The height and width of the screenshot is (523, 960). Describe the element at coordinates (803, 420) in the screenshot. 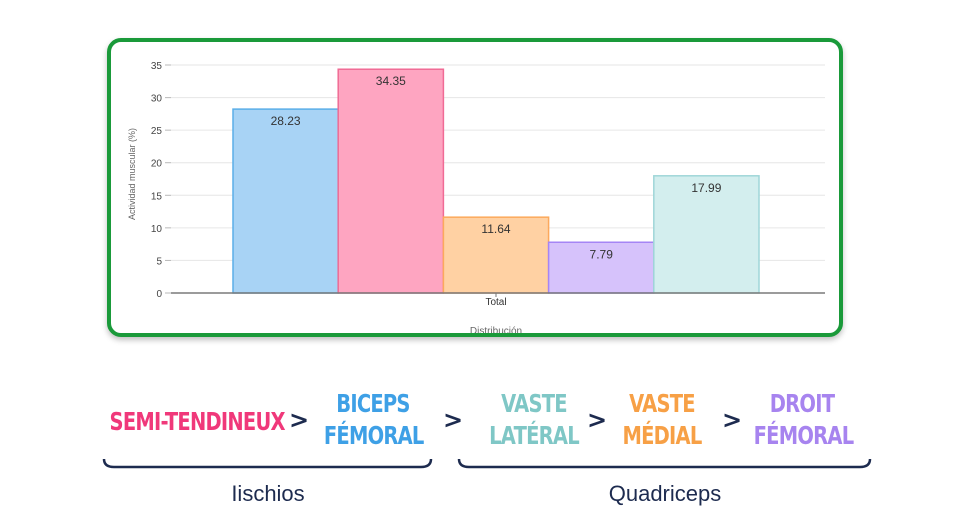

I see `term-droit-femoral: DROIT FÉMORAL` at that location.